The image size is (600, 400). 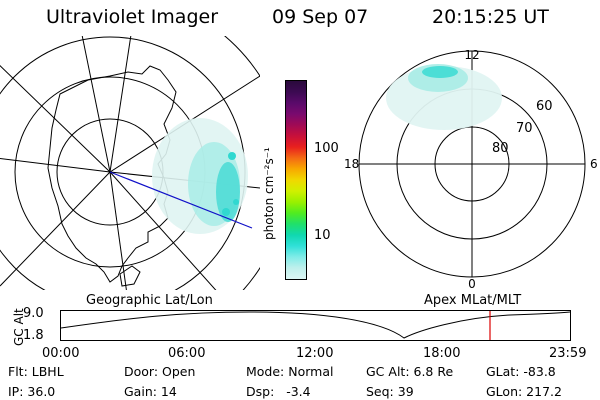 What do you see at coordinates (160, 371) in the screenshot?
I see `door-info: Door: Open` at bounding box center [160, 371].